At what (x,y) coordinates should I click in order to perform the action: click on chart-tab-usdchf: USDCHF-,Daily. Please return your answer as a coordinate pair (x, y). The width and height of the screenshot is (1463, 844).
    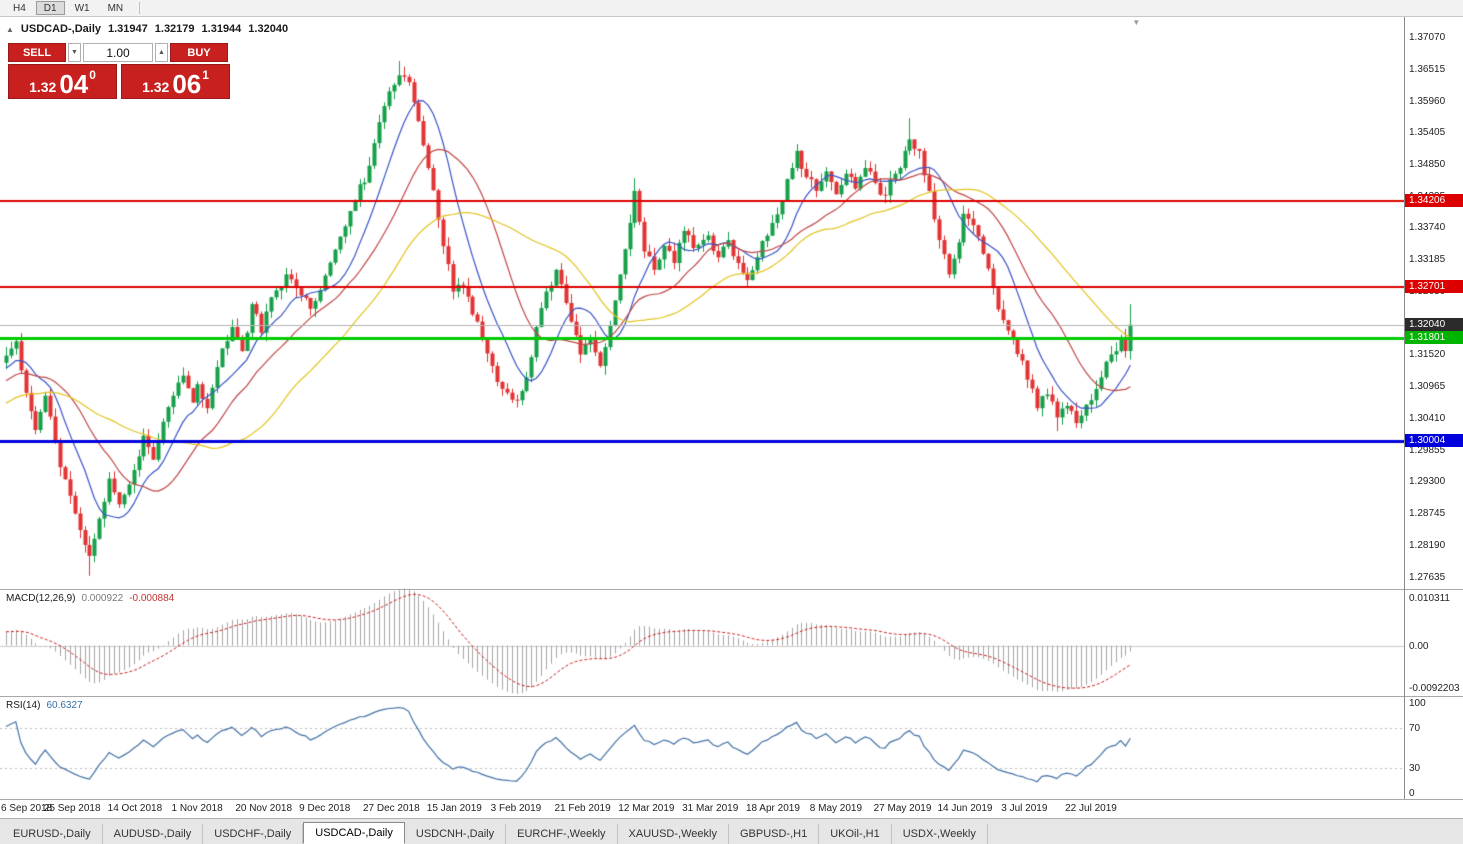
    Looking at the image, I should click on (253, 834).